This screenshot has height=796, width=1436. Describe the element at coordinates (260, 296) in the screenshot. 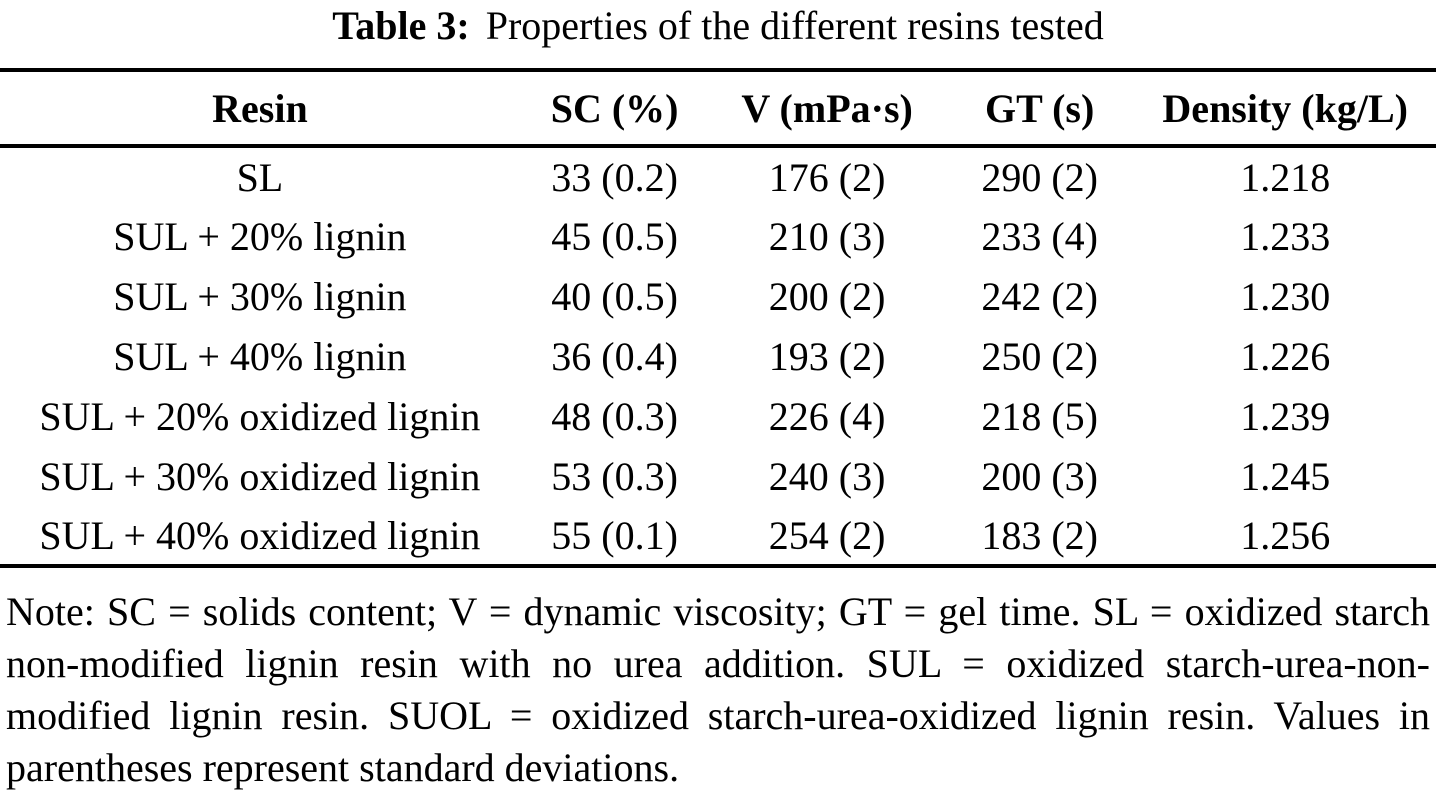

I see `cell-resin: SUL + 30% lignin` at that location.